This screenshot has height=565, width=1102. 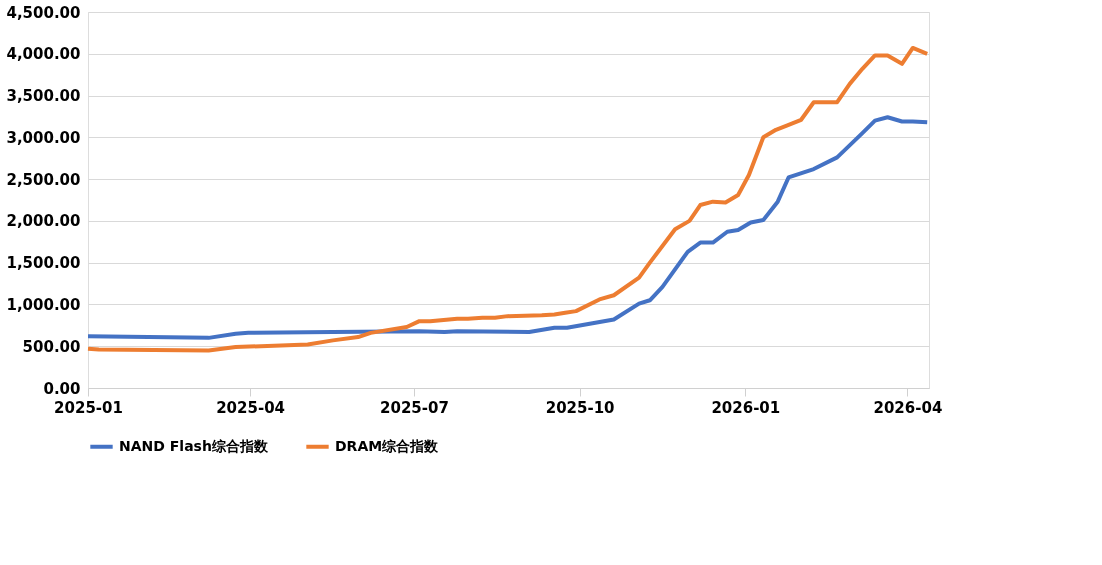 I want to click on x-tick-label: 2025-04, so click(x=251, y=407).